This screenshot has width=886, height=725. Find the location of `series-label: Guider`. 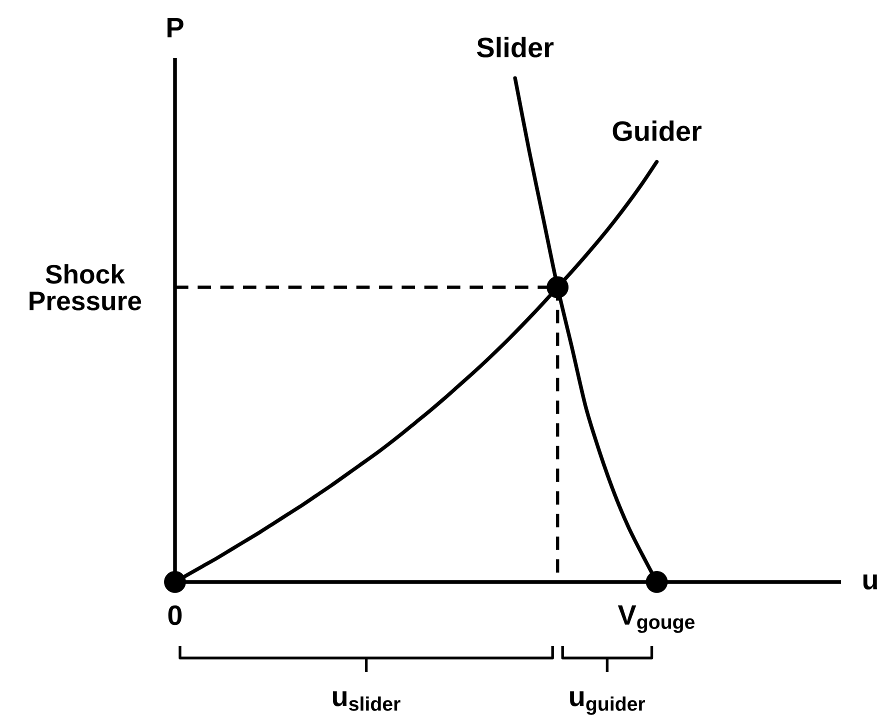

series-label: Guider is located at coordinates (657, 131).